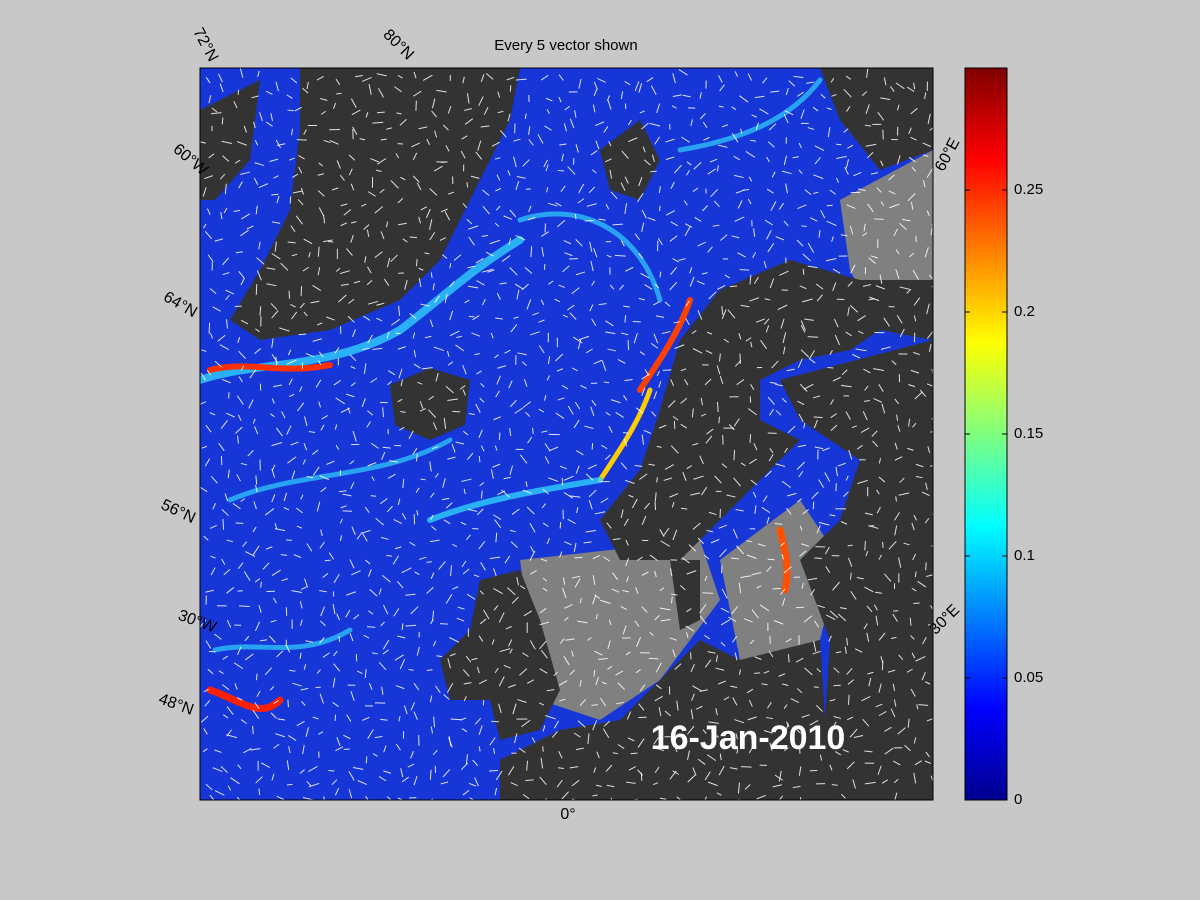  I want to click on land-svalbard, so click(630, 160).